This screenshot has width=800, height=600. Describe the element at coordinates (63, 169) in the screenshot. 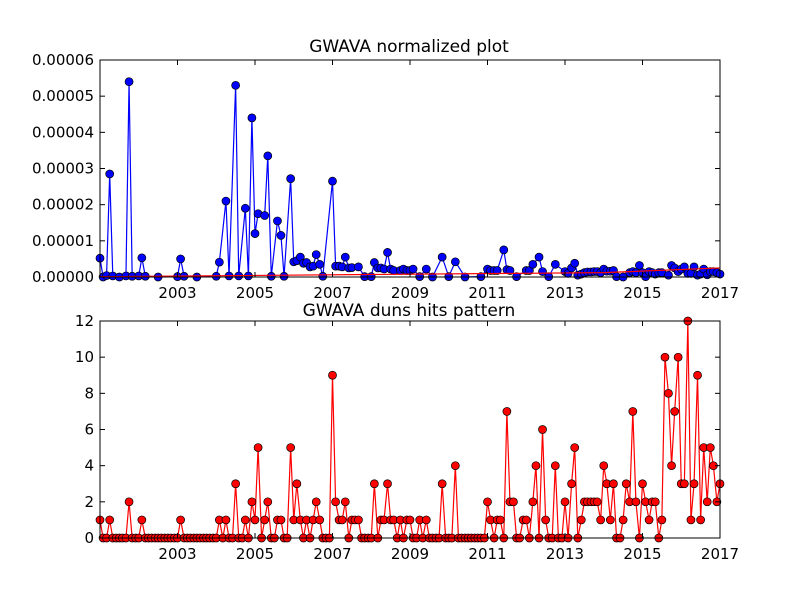

I see `y-tick-label: 0.00003` at that location.